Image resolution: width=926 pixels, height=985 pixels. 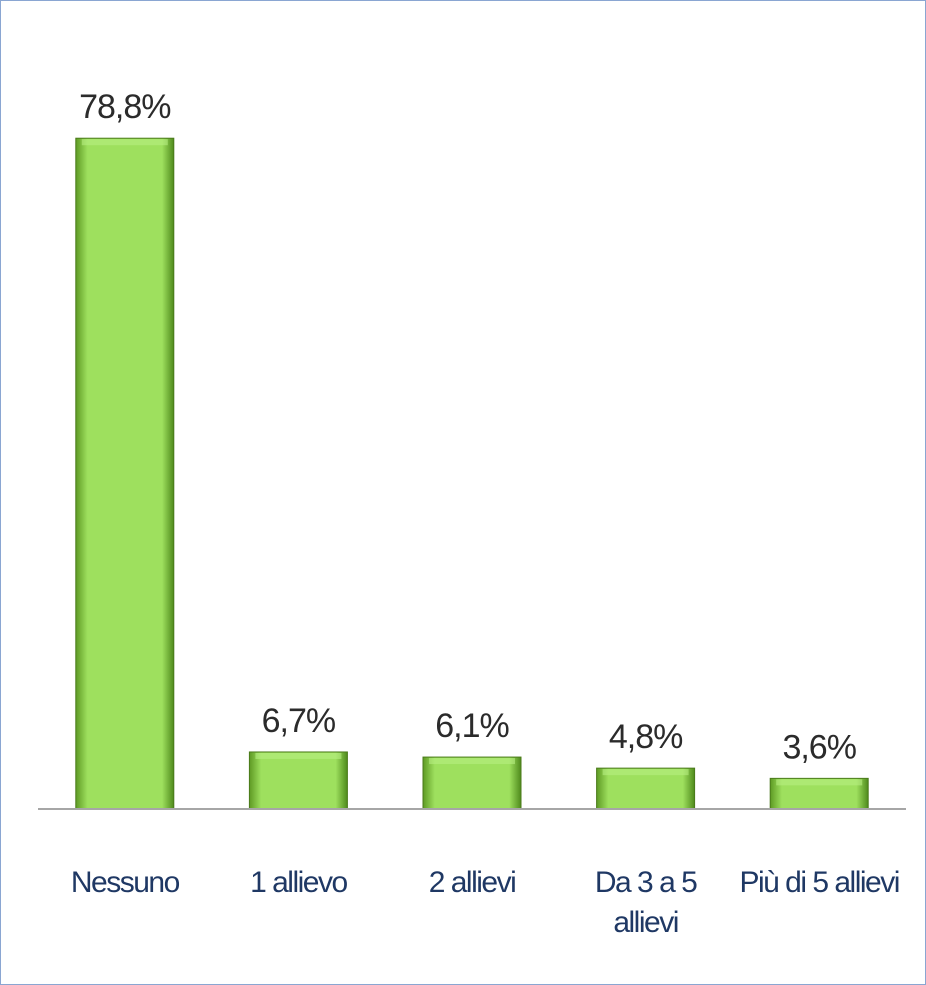 I want to click on value-label: 78,8%, so click(x=125, y=107).